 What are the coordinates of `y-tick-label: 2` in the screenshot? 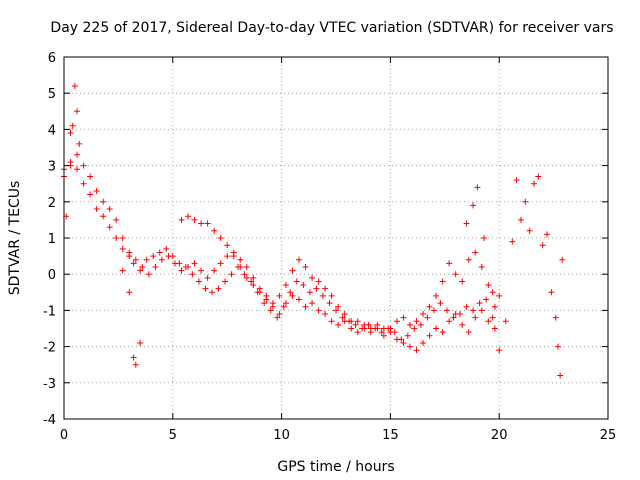 It's located at (52, 203).